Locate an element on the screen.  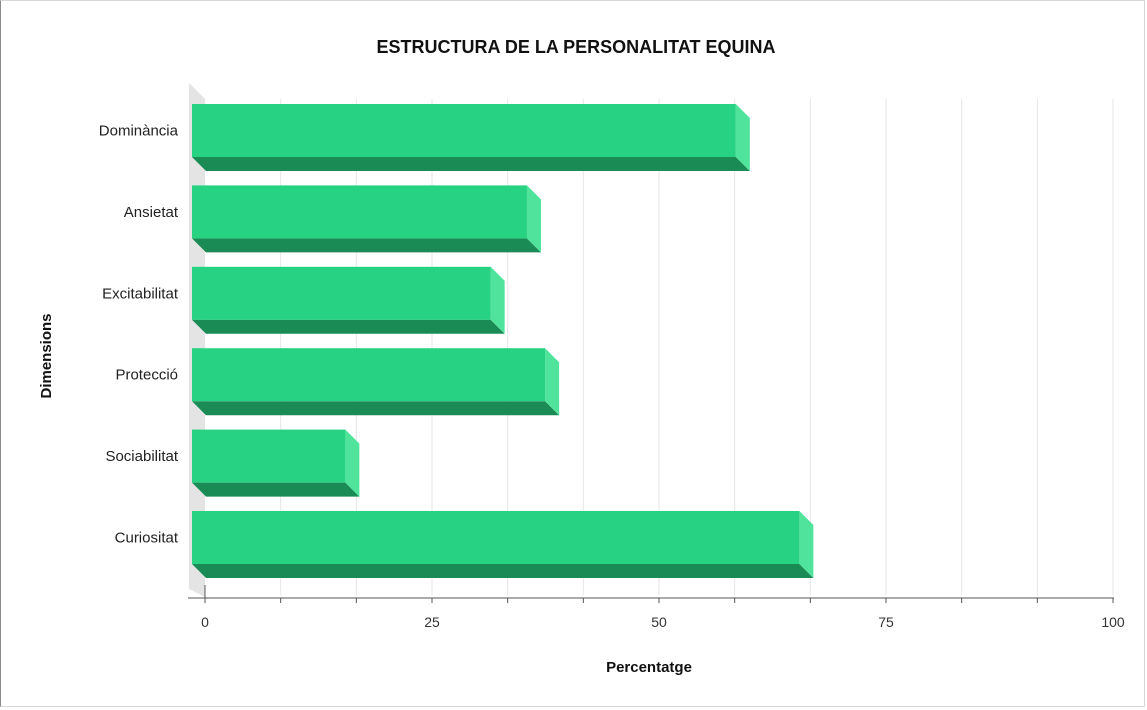
x-tick-label: 50 is located at coordinates (659, 622).